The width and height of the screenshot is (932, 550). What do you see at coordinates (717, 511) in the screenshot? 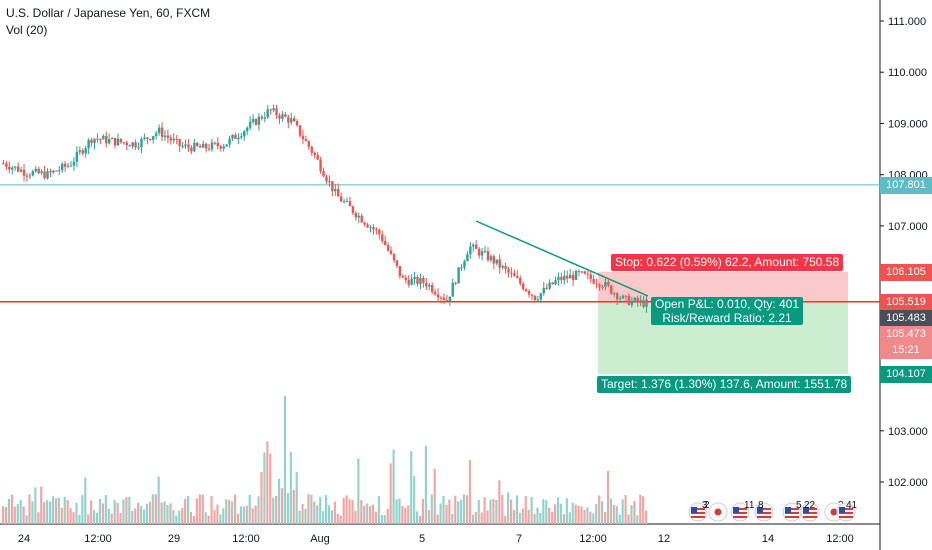
I see `event-jp-flag-icon: 2` at bounding box center [717, 511].